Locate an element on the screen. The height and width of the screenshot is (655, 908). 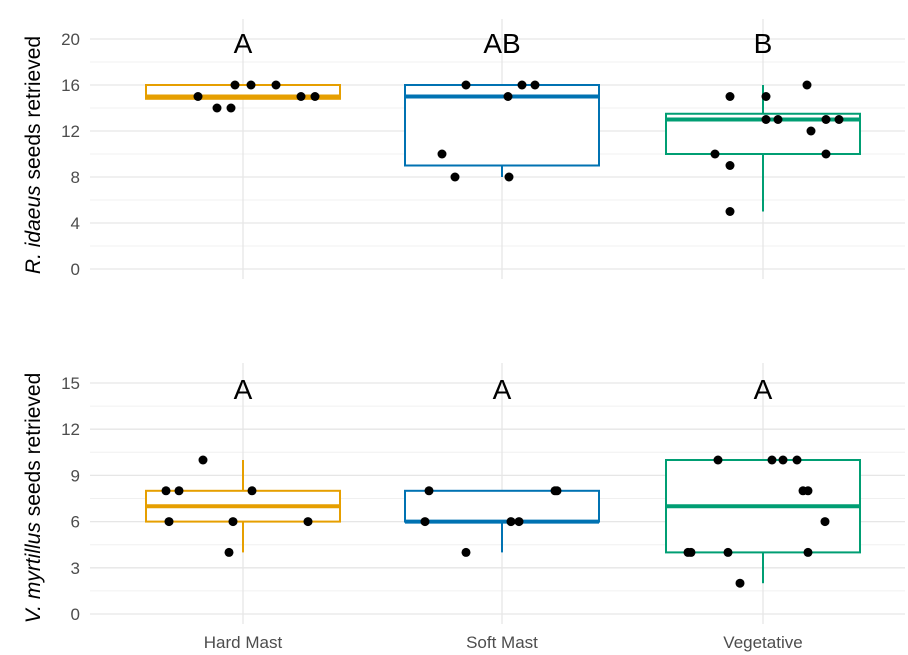
y-tick-label: 16 is located at coordinates (70, 85).